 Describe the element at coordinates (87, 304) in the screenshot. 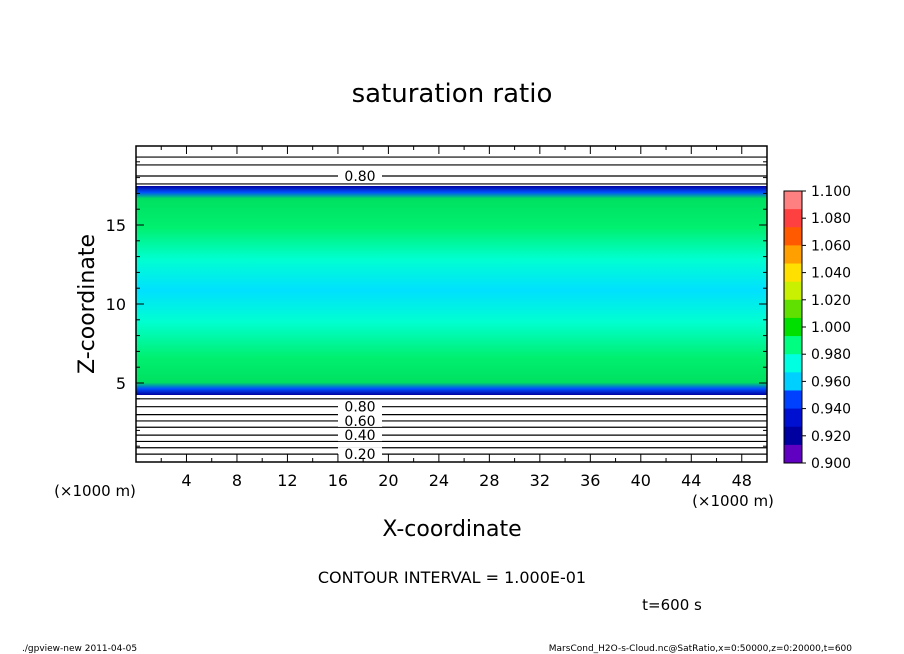

I see `y-axis-label: Z-coordinate` at that location.